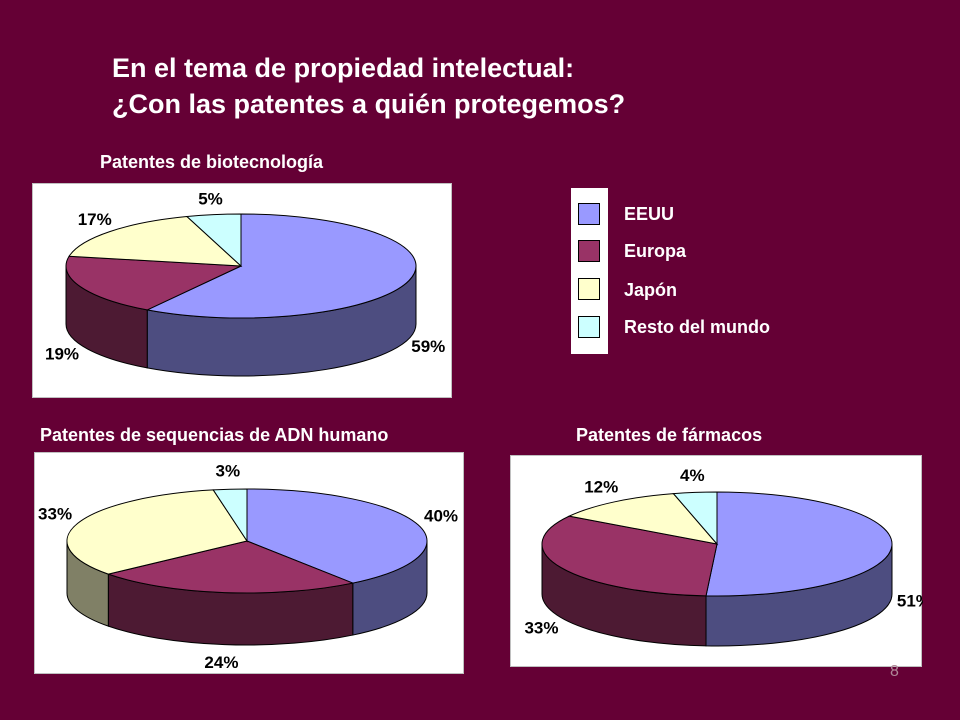  I want to click on far-label-1: 33%, so click(541, 628).